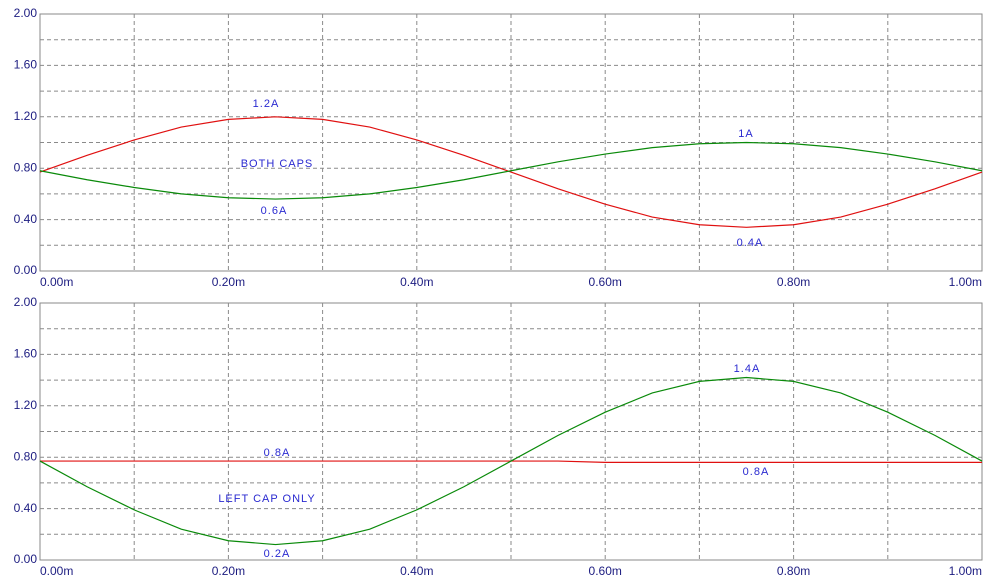  What do you see at coordinates (750, 243) in the screenshot?
I see `annotation: 0.4A` at bounding box center [750, 243].